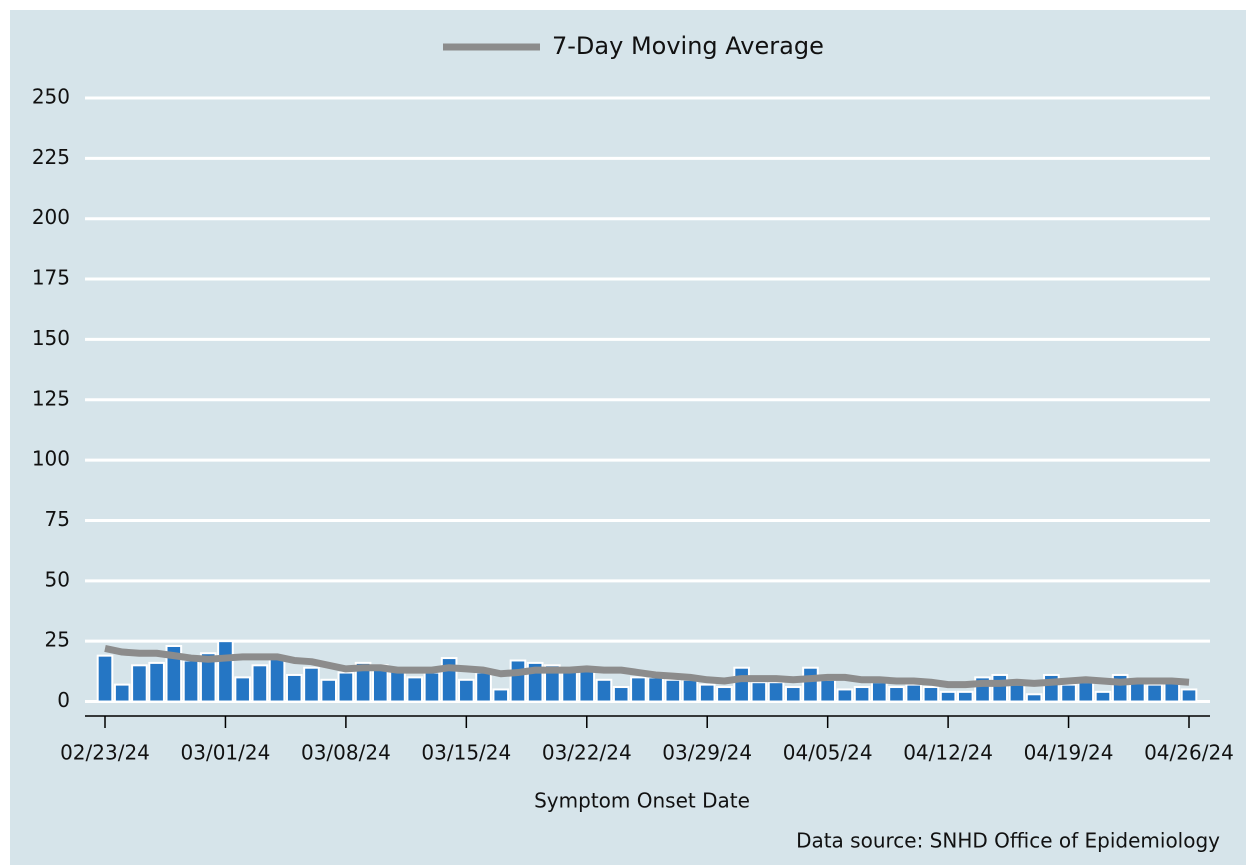 The width and height of the screenshot is (1246, 865). I want to click on y-tick-label: 0, so click(63, 700).